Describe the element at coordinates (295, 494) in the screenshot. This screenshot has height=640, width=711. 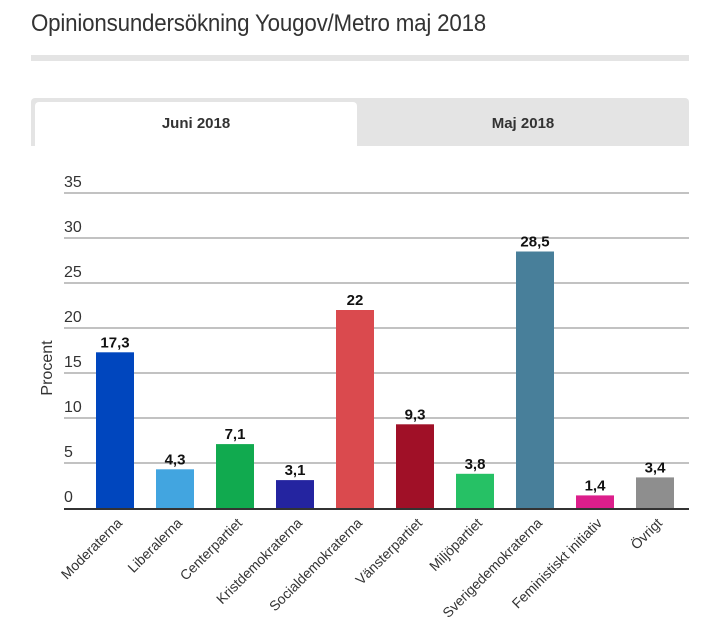
I see `bar-kristdemokraterna` at that location.